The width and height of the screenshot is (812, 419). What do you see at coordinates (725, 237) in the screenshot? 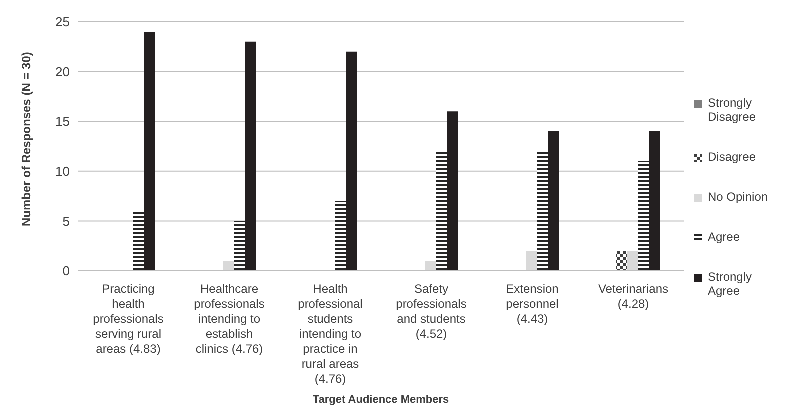
I see `legend-label: Agree` at bounding box center [725, 237].